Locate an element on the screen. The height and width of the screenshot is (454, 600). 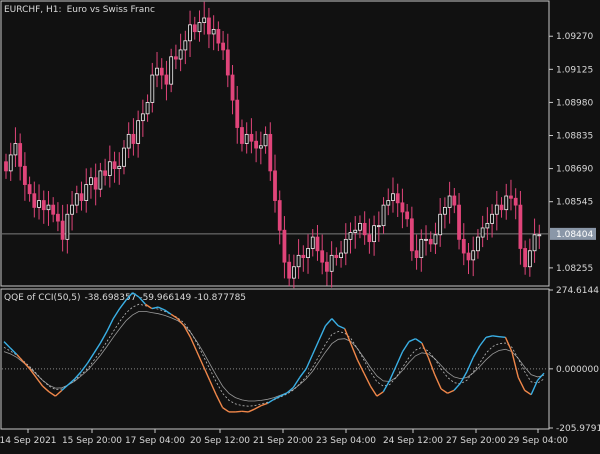
symbol-title: EURCHF, H1: Euro vs Swiss Franc is located at coordinates (79, 10).